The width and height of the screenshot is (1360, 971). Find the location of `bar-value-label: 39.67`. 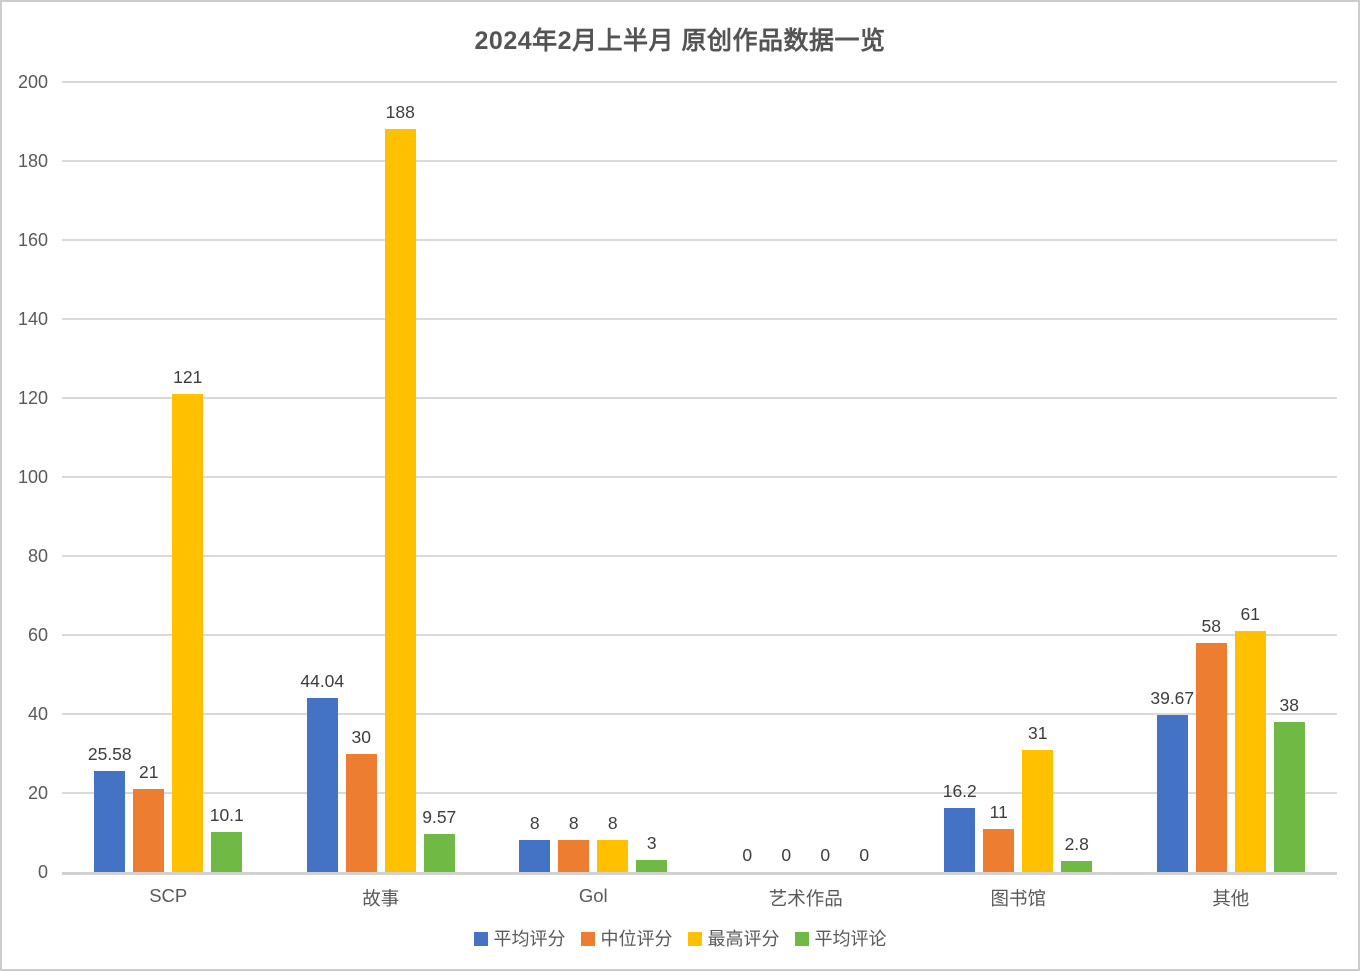

bar-value-label: 39.67 is located at coordinates (1172, 698).